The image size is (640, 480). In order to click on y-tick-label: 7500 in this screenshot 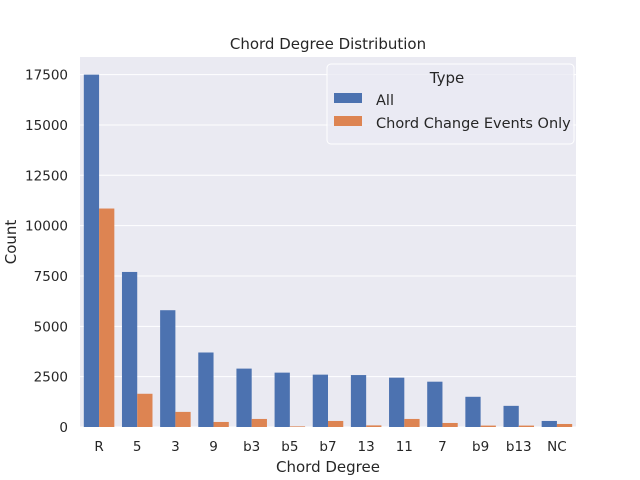, I will do `click(51, 277)`.